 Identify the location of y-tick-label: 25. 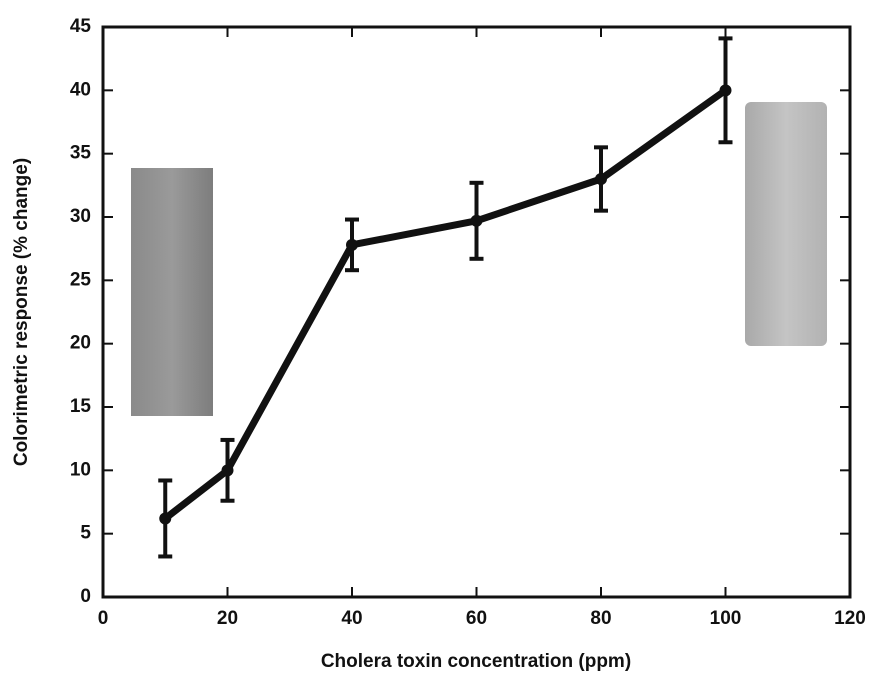
(81, 279).